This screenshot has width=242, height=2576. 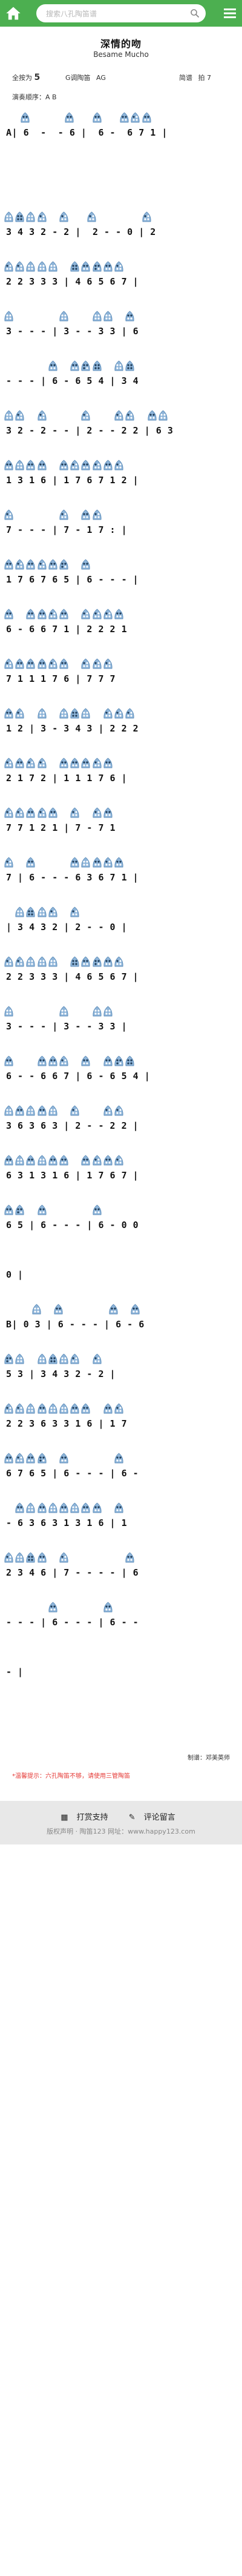 I want to click on score-row: 3 6 3 6 3 | 2 - - 2 2 |, so click(x=120, y=1120).